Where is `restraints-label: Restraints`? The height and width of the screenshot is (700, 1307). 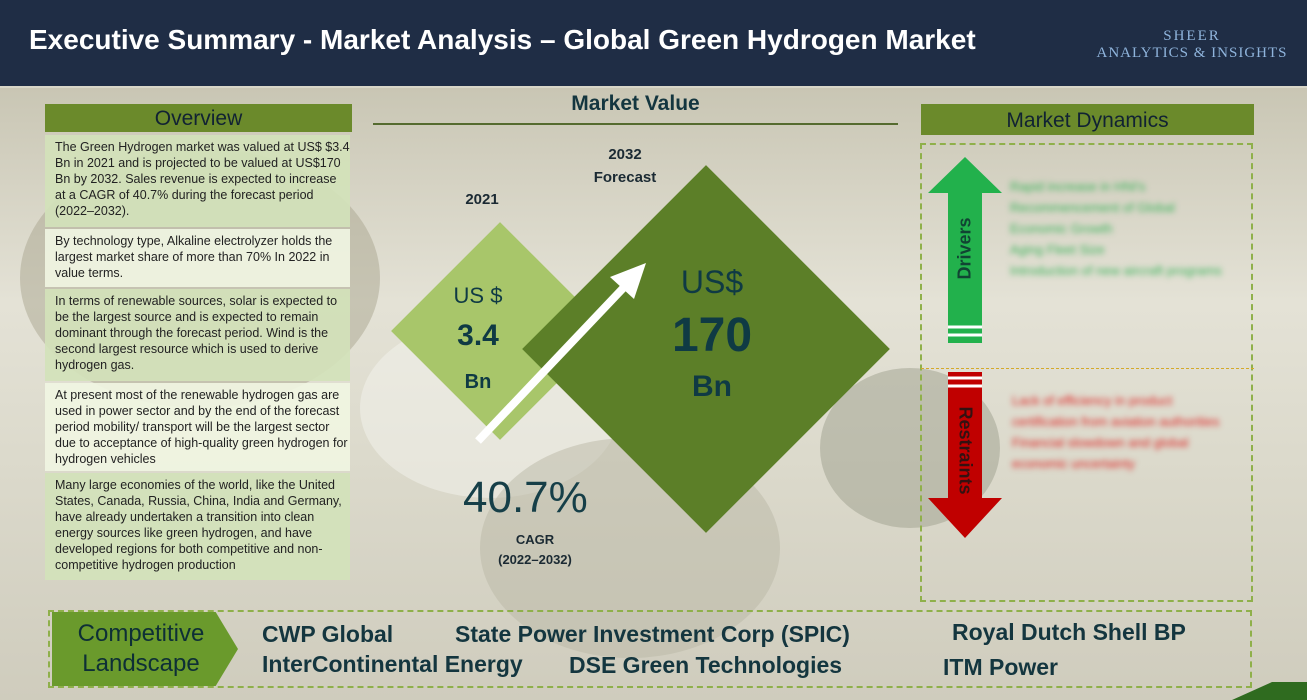
restraints-label: Restraints is located at coordinates (965, 450).